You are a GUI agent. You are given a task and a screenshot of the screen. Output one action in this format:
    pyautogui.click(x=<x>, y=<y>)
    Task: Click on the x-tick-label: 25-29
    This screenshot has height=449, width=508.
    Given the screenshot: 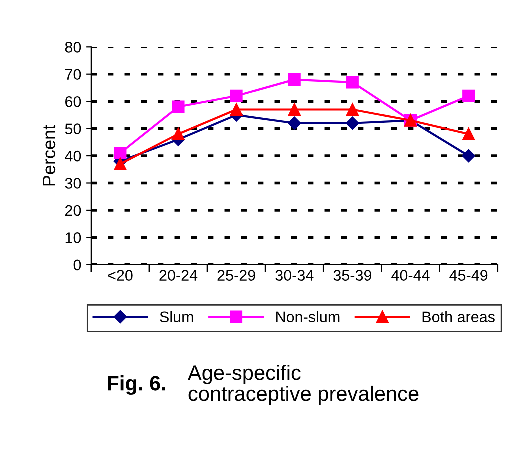 What is the action you would take?
    pyautogui.click(x=237, y=275)
    